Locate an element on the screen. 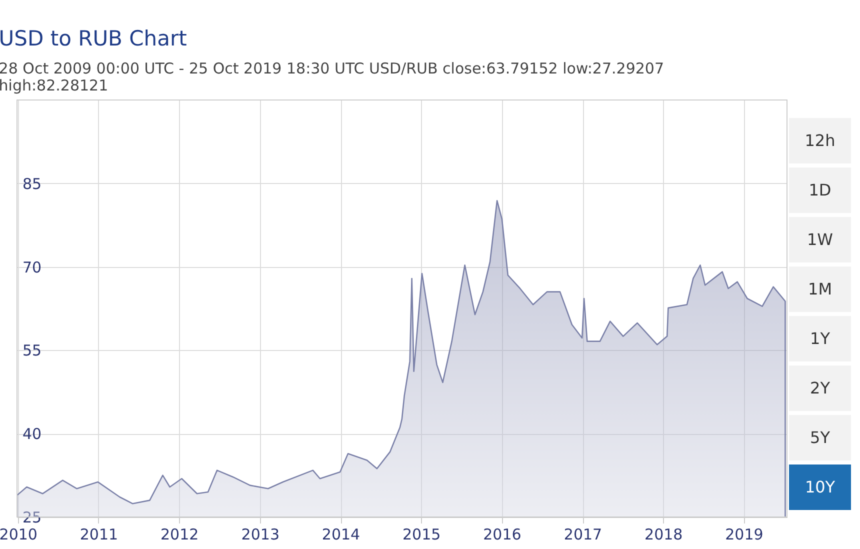 The image size is (860, 549). x-tick-label: 2012 is located at coordinates (179, 535).